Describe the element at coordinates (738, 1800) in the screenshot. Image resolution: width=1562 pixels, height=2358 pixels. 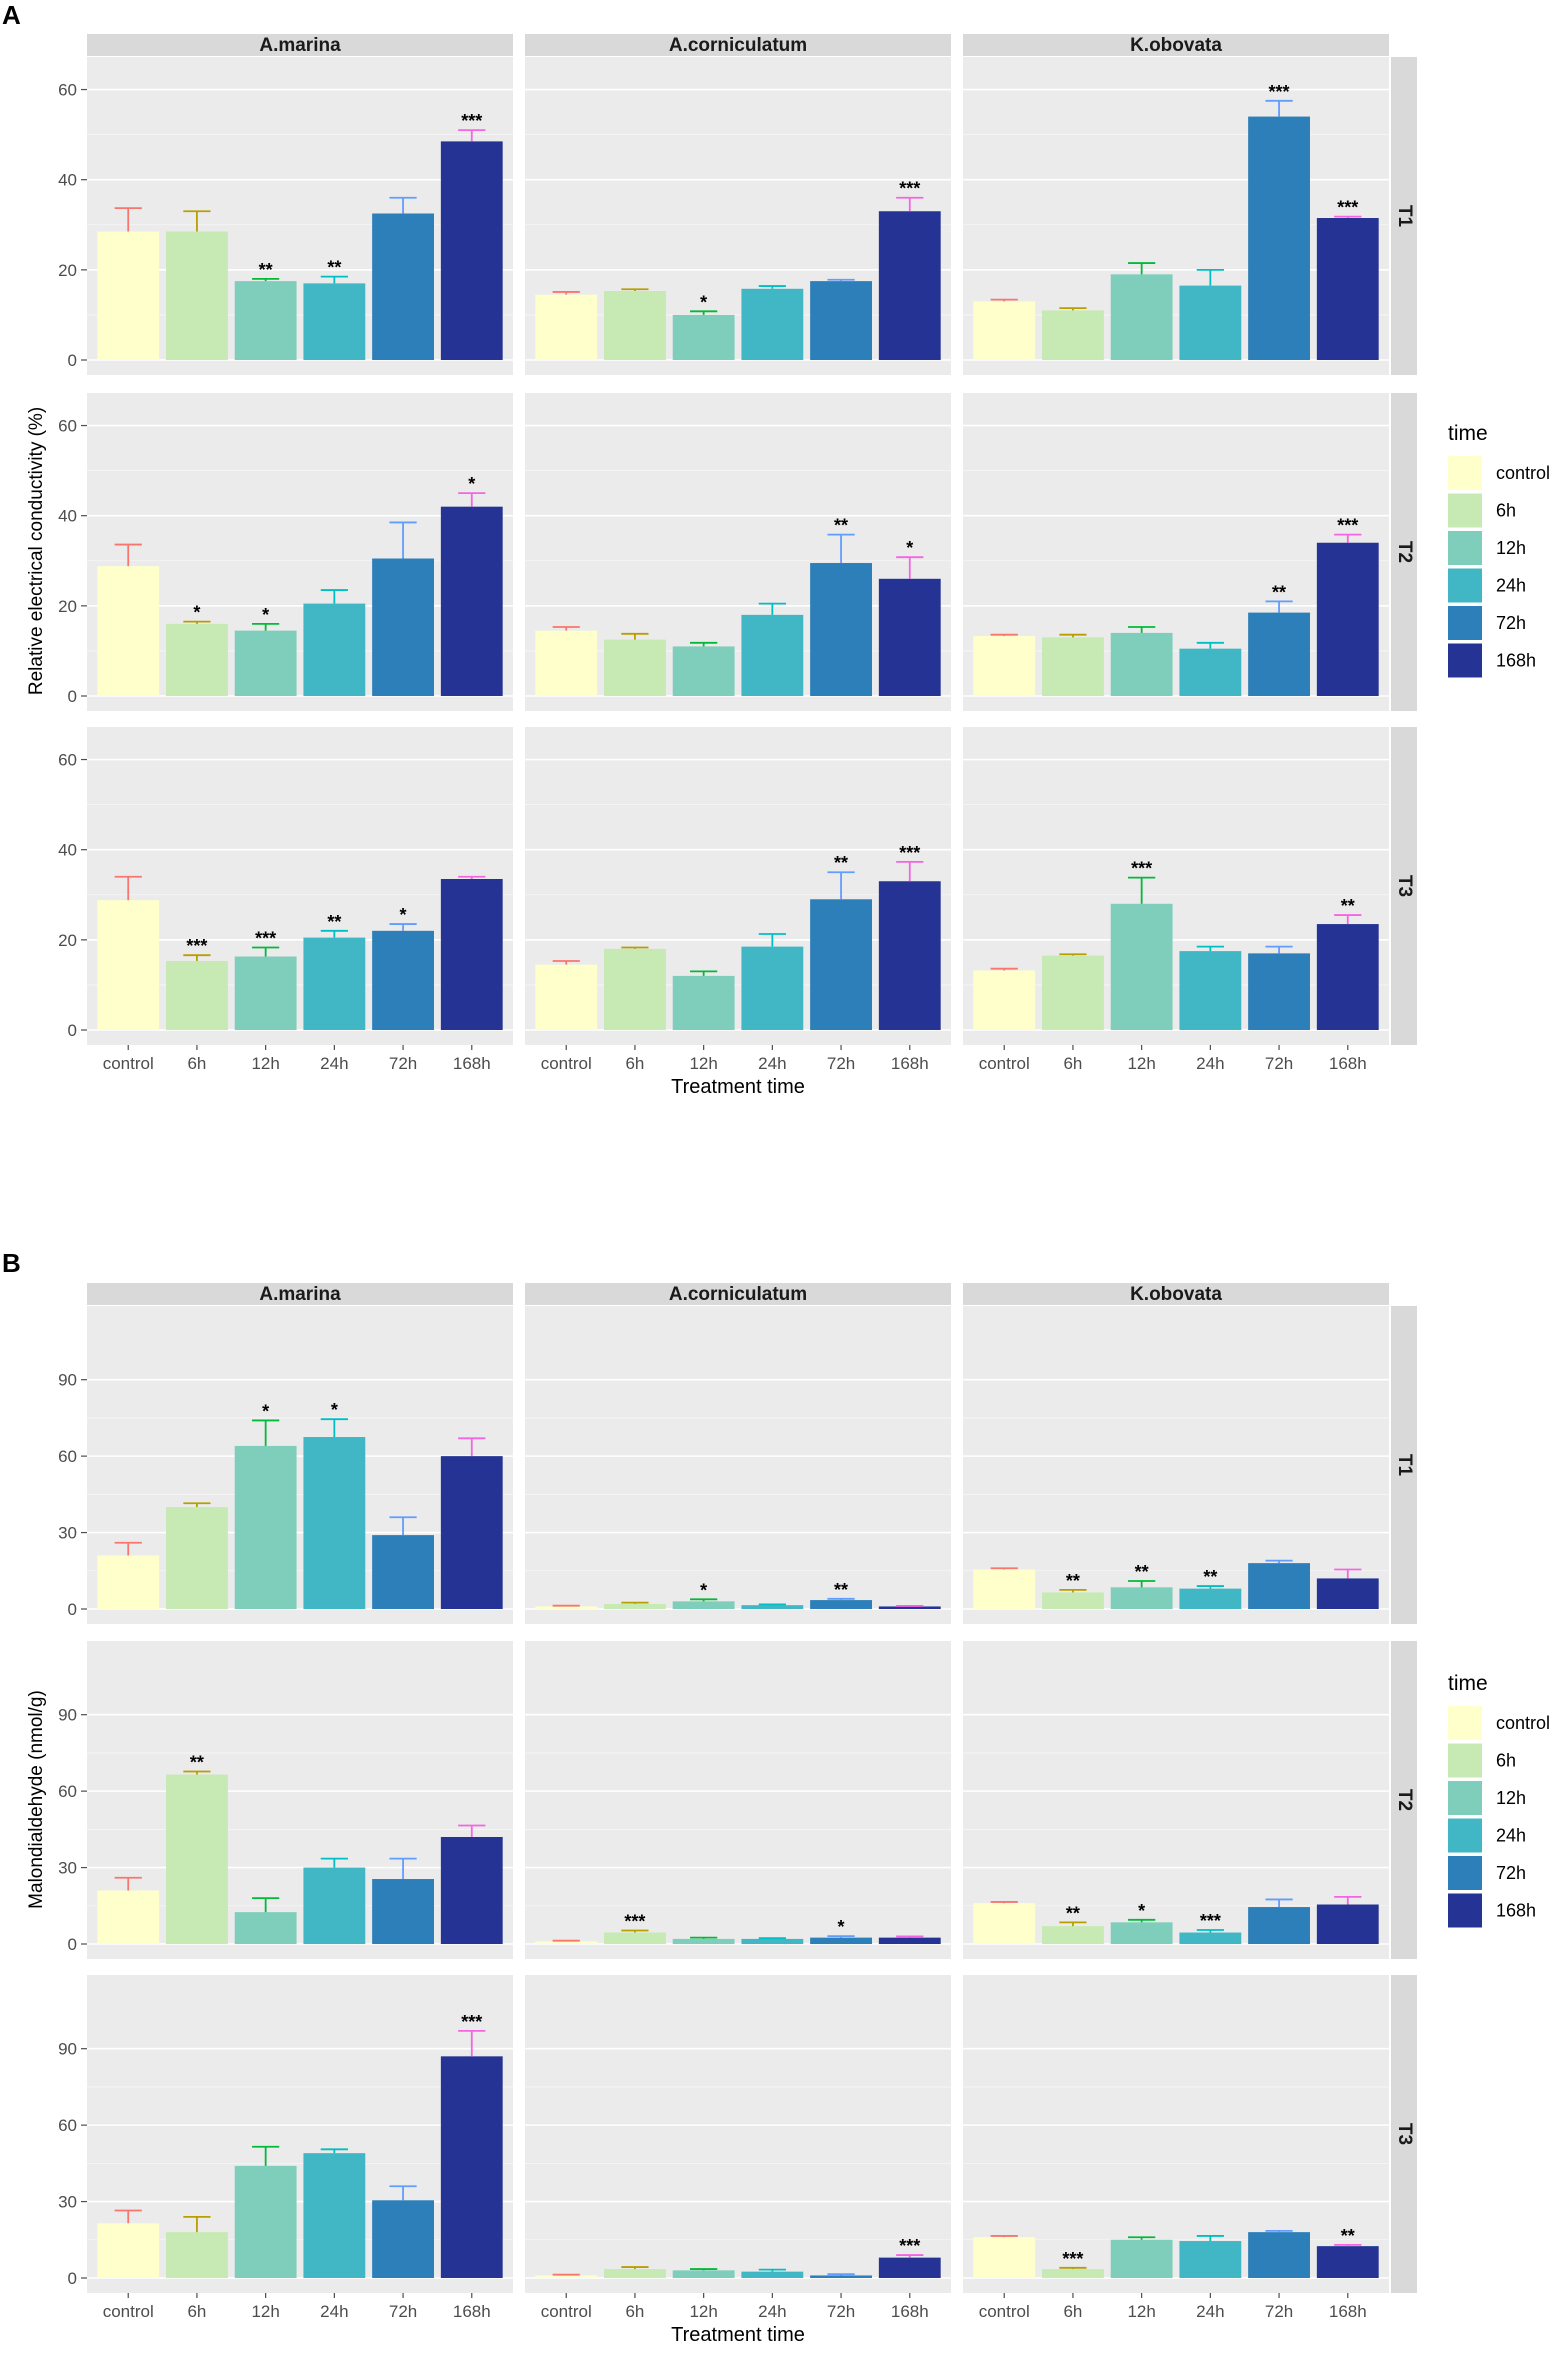
I see `panel-background` at that location.